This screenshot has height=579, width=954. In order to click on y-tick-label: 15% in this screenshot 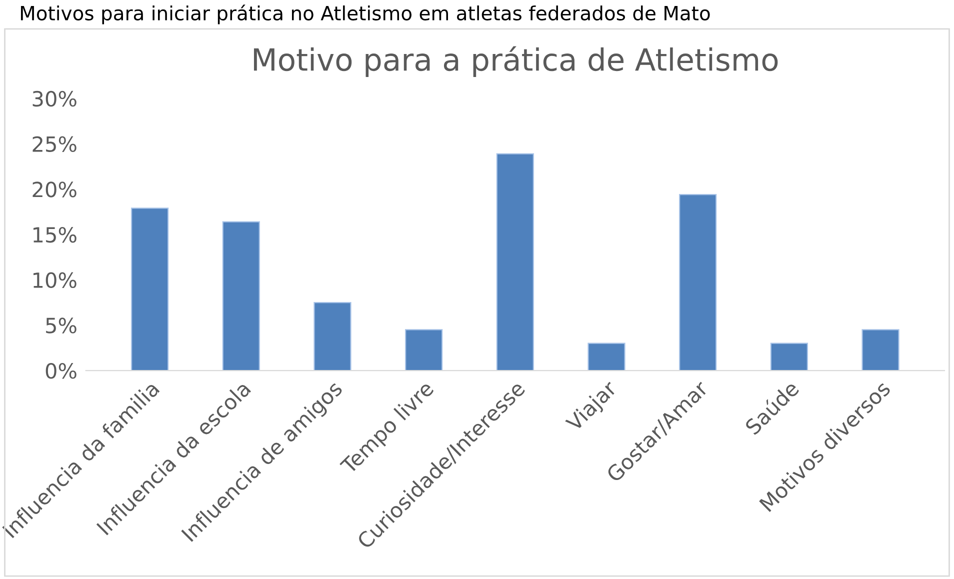, I will do `click(55, 234)`.